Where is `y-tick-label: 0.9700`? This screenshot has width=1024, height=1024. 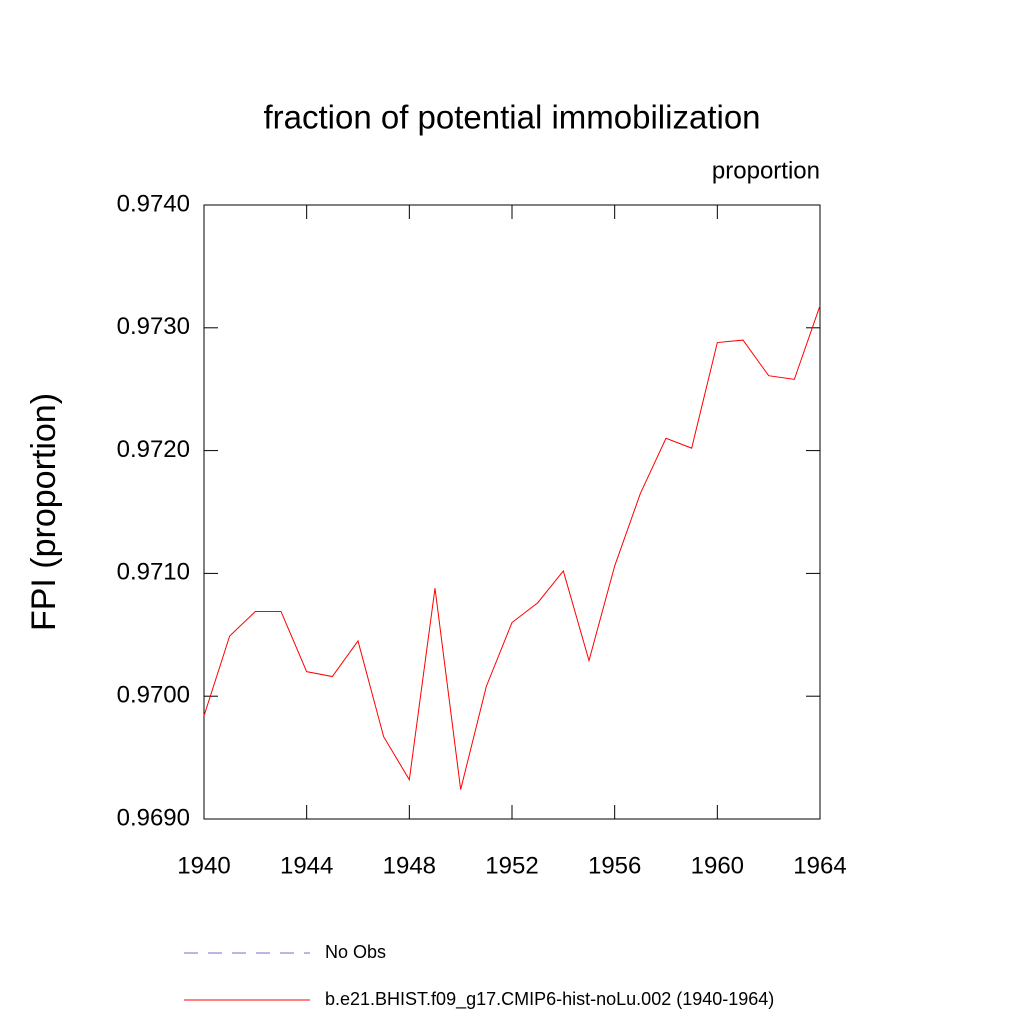
y-tick-label: 0.9700 is located at coordinates (153, 695).